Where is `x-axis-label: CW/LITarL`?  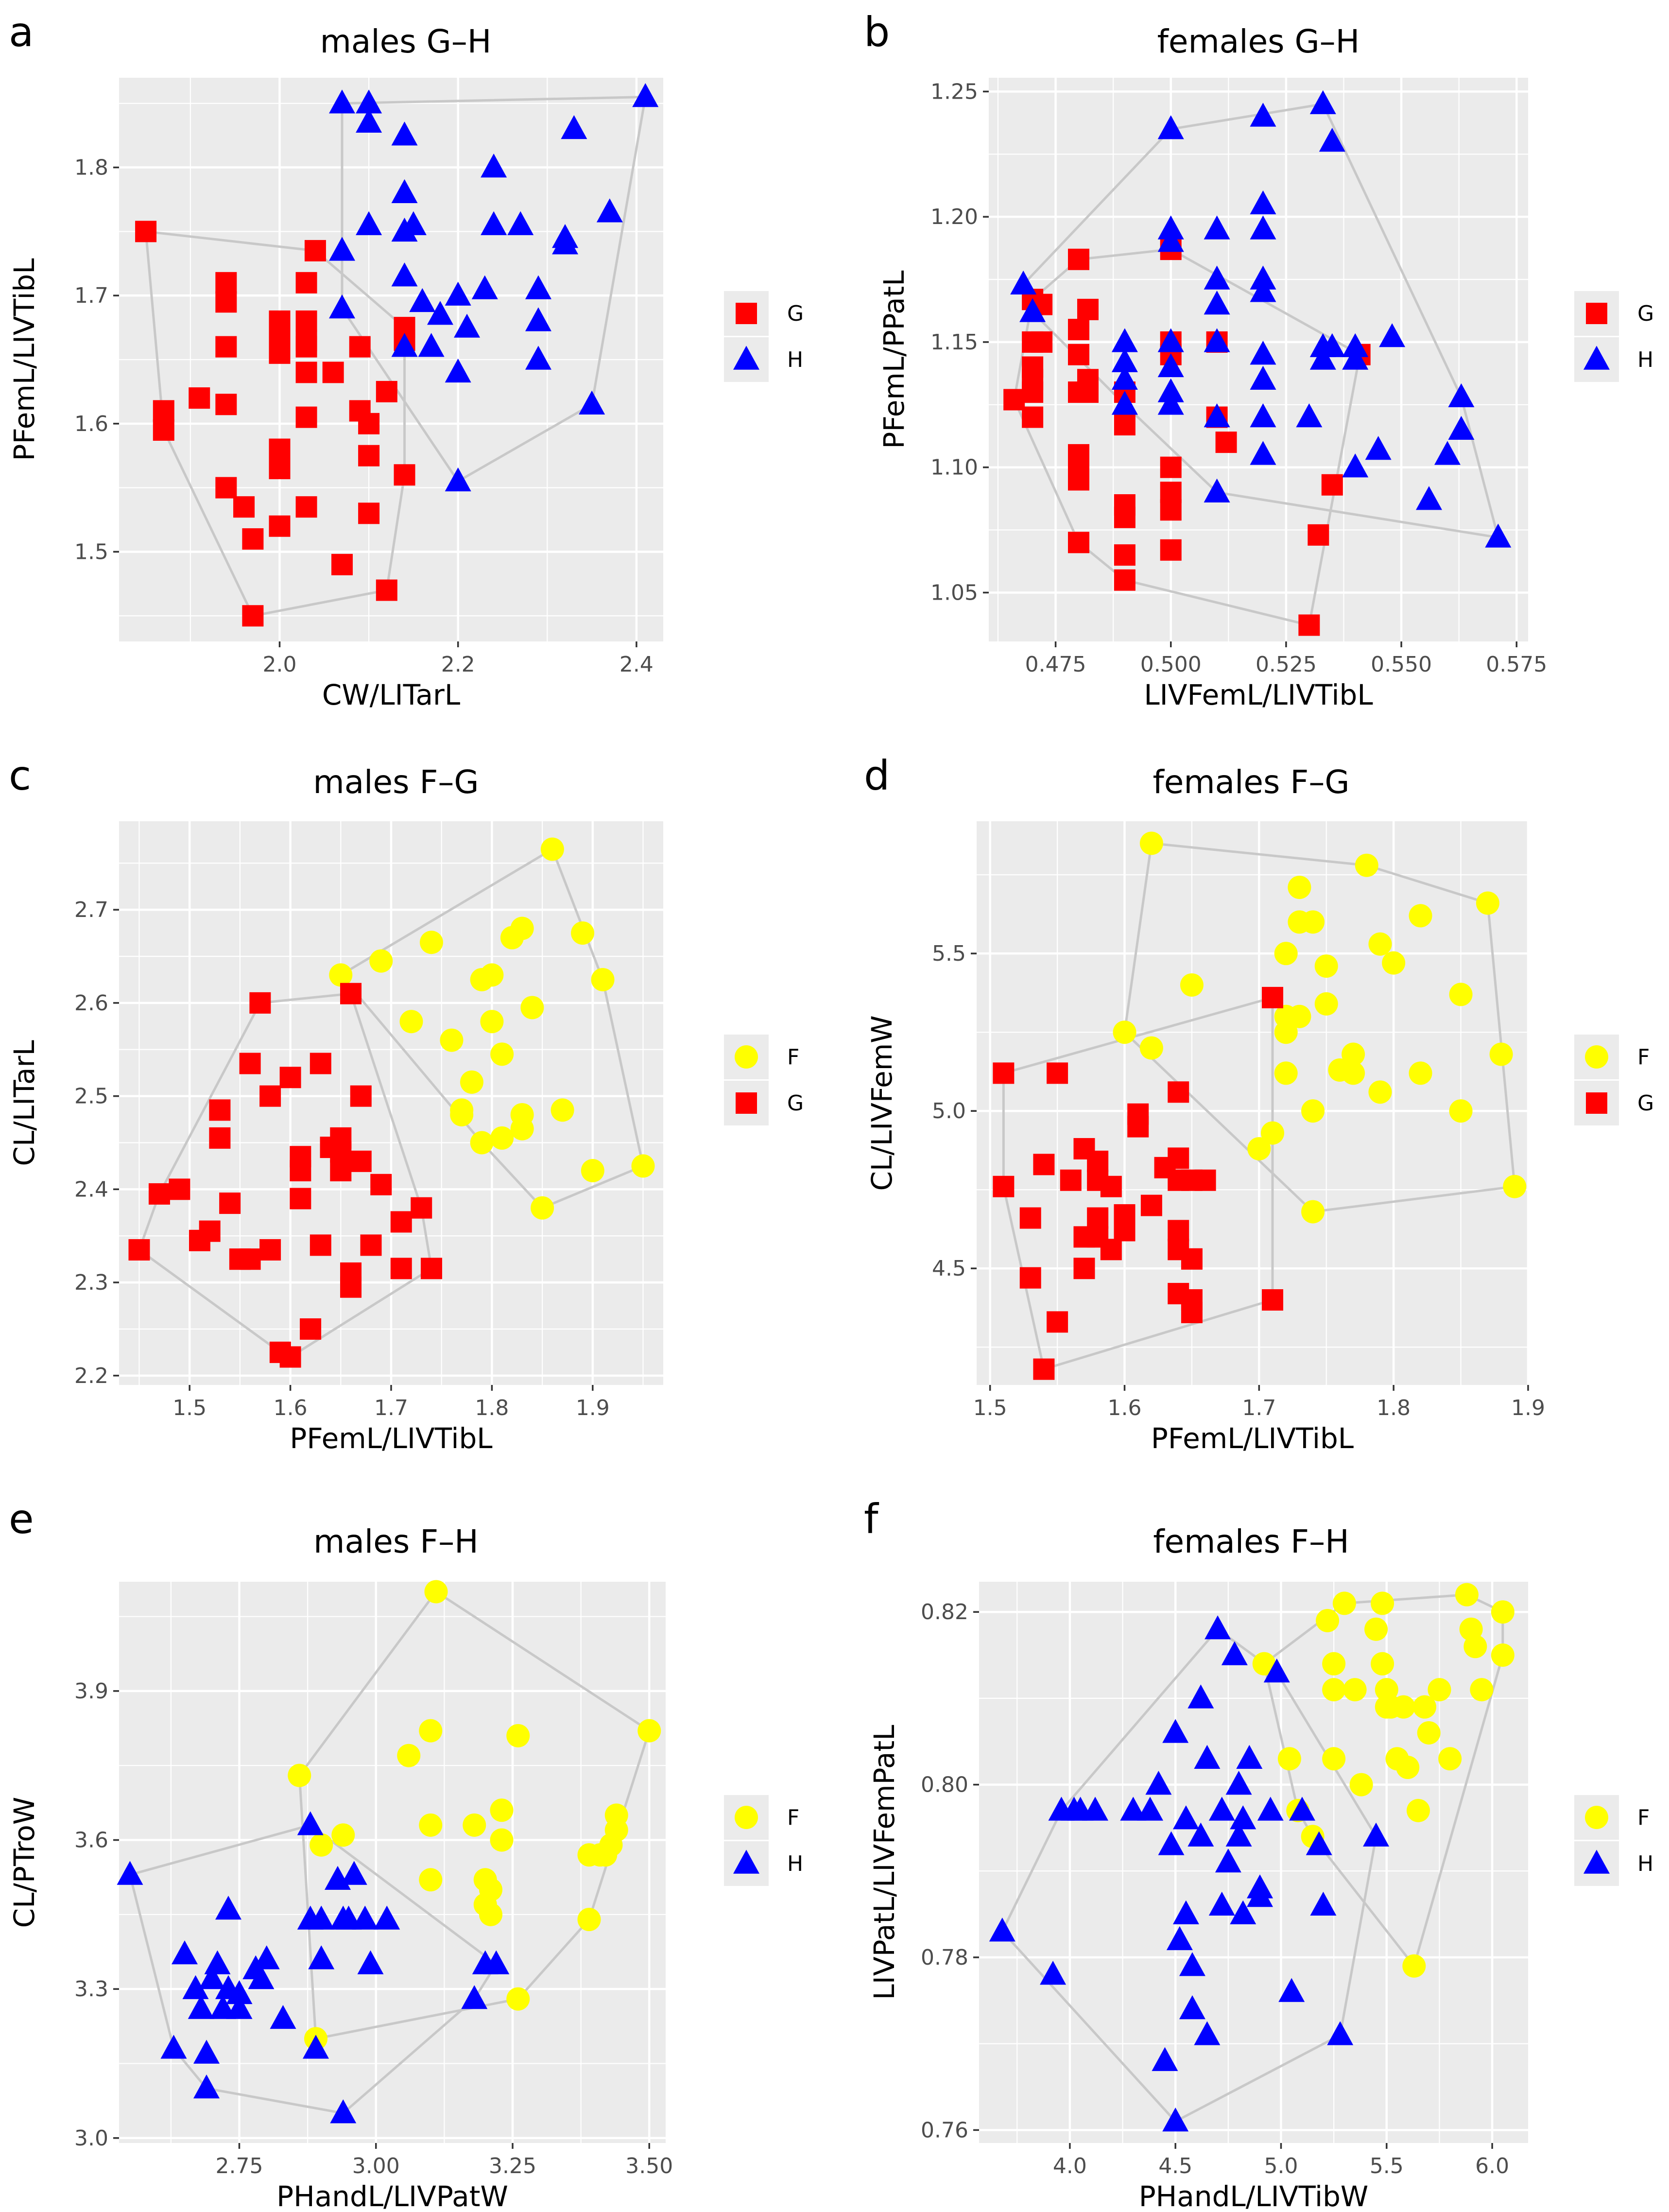
x-axis-label: CW/LITarL is located at coordinates (391, 694).